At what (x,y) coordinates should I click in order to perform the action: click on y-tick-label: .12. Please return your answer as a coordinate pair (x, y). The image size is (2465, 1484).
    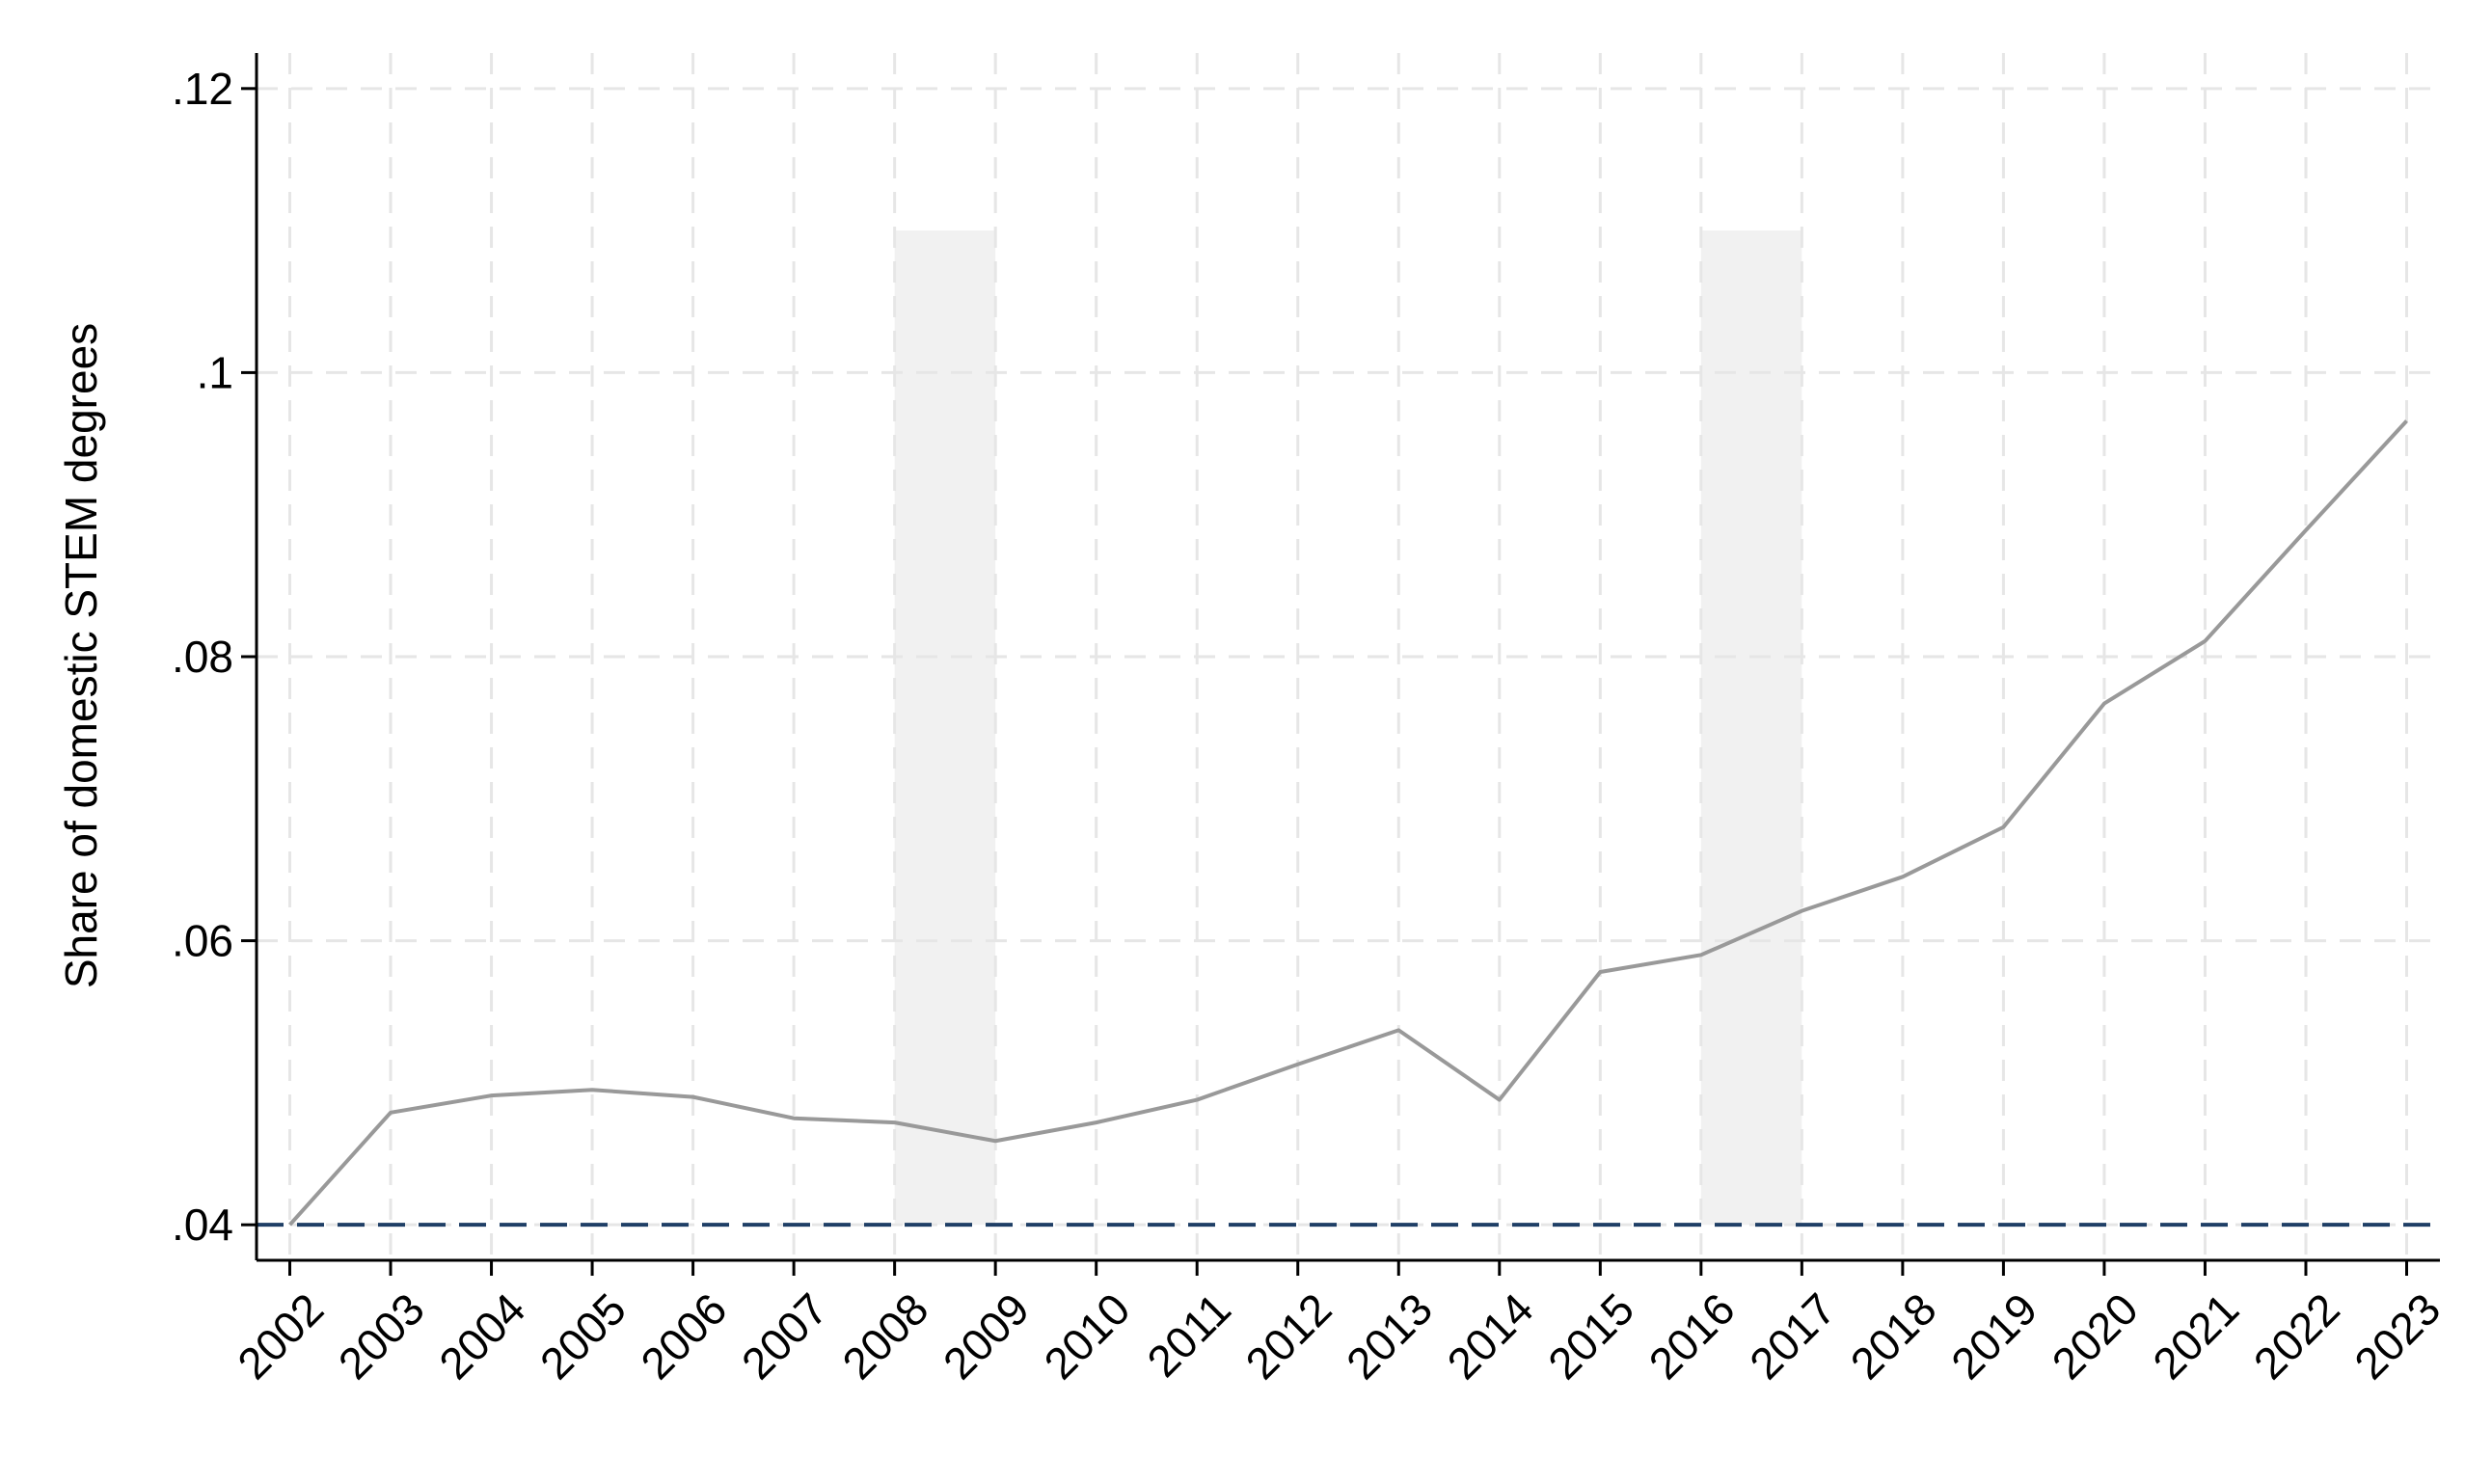
    Looking at the image, I should click on (202, 89).